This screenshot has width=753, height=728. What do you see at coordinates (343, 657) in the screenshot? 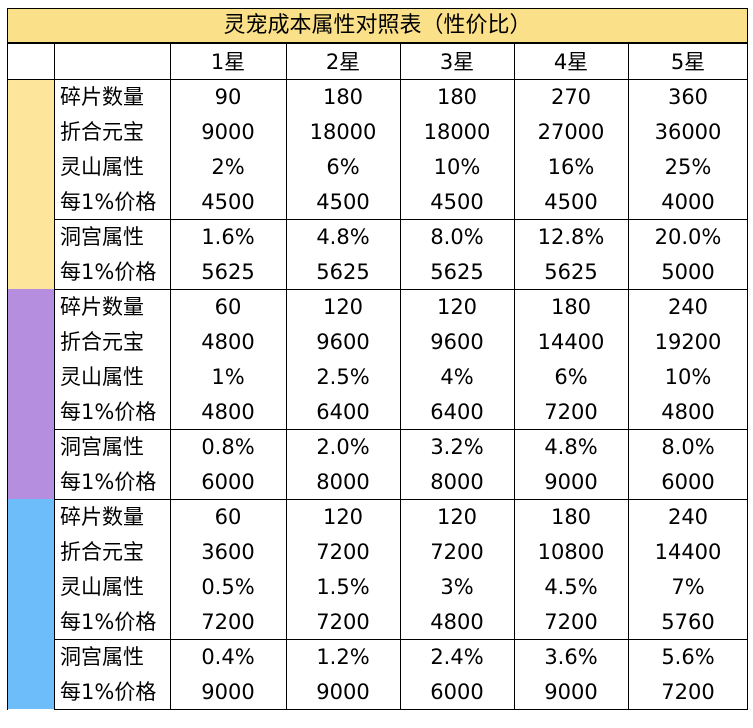
I see `value-cell: 1.2%` at bounding box center [343, 657].